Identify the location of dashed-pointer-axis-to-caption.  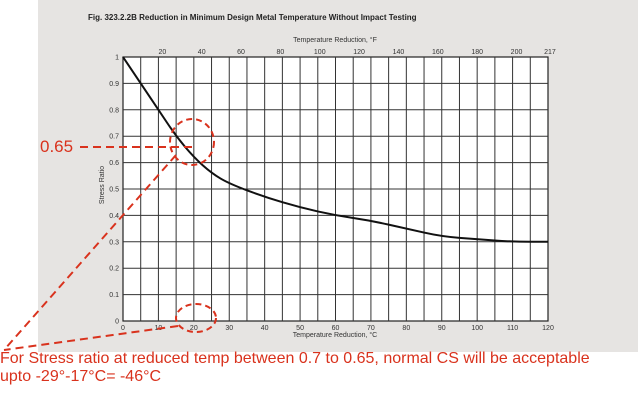
(91, 338).